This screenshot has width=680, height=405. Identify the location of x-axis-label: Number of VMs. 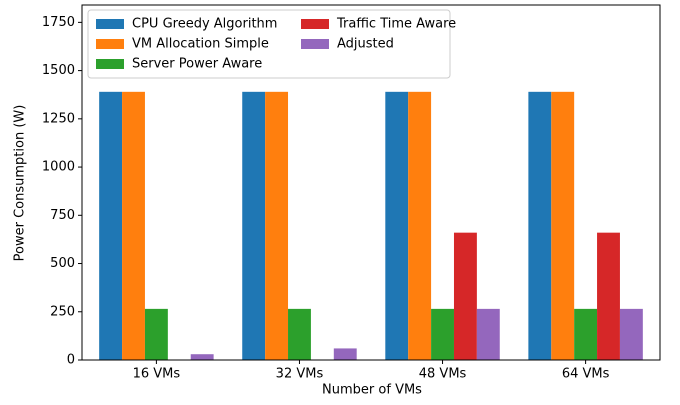
(372, 390).